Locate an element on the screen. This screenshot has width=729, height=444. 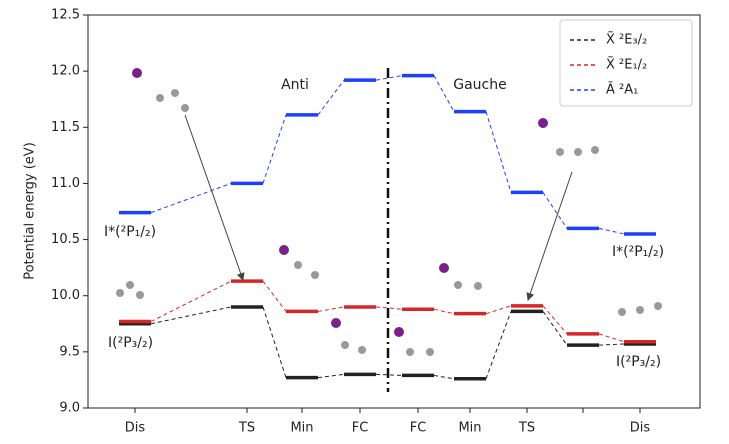
legend-box is located at coordinates (626, 63).